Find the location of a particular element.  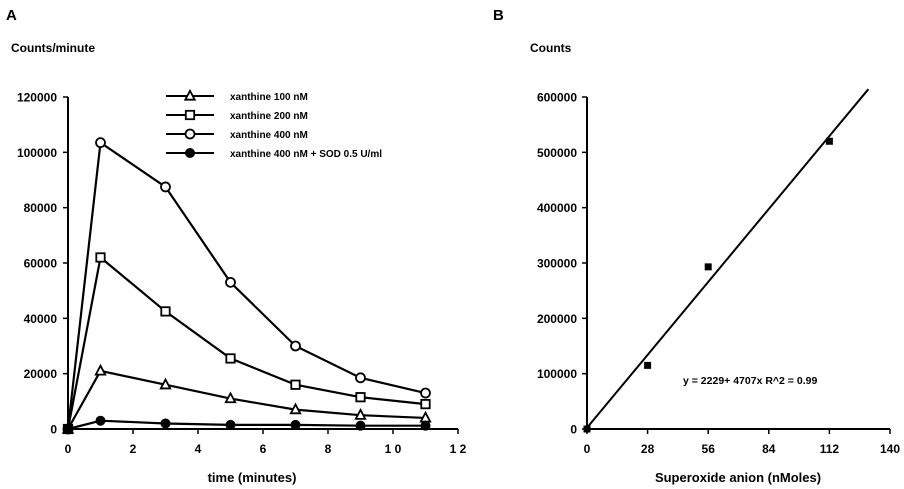

legend-label: xanthine 100 nM is located at coordinates (269, 97).